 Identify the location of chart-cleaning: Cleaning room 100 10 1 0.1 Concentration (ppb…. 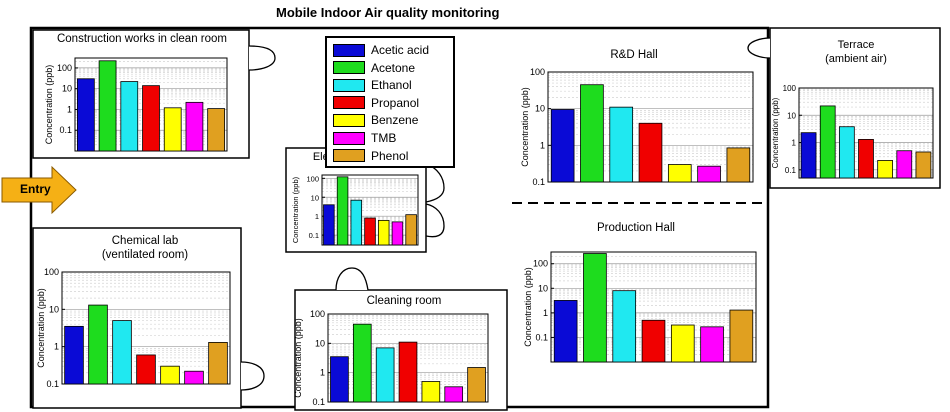
(391, 351).